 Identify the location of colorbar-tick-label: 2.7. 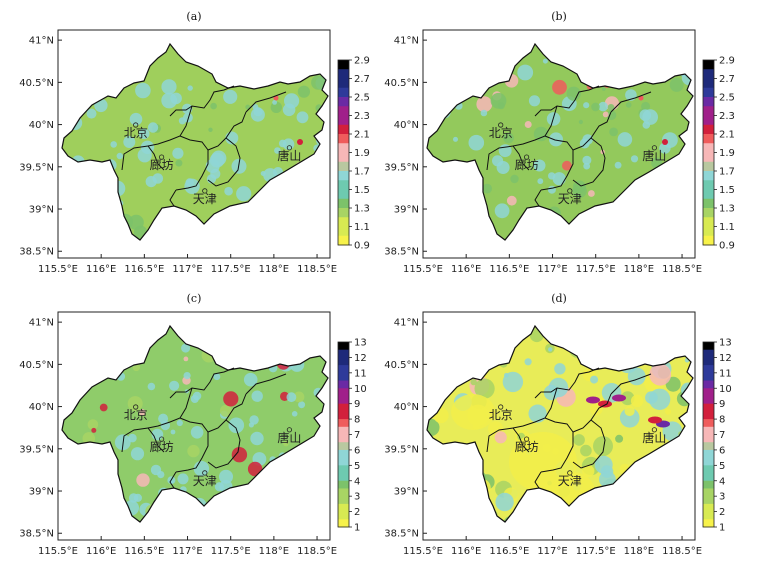
(362, 79).